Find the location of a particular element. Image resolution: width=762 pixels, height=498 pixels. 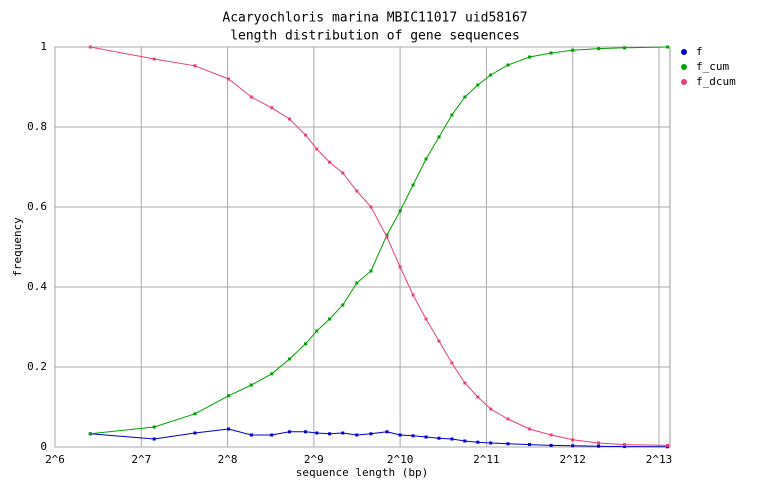

y-tick-label: 0.6 is located at coordinates (37, 206).